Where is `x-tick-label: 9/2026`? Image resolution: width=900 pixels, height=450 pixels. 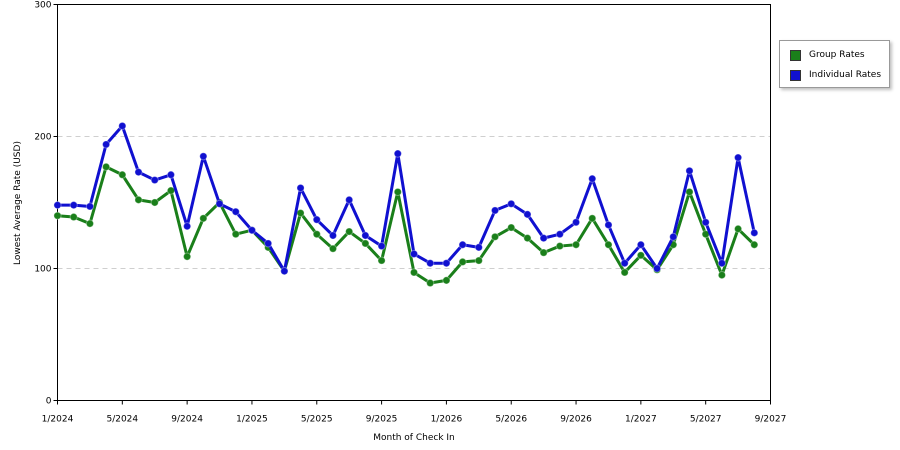
x-tick-label: 9/2026 is located at coordinates (576, 420).